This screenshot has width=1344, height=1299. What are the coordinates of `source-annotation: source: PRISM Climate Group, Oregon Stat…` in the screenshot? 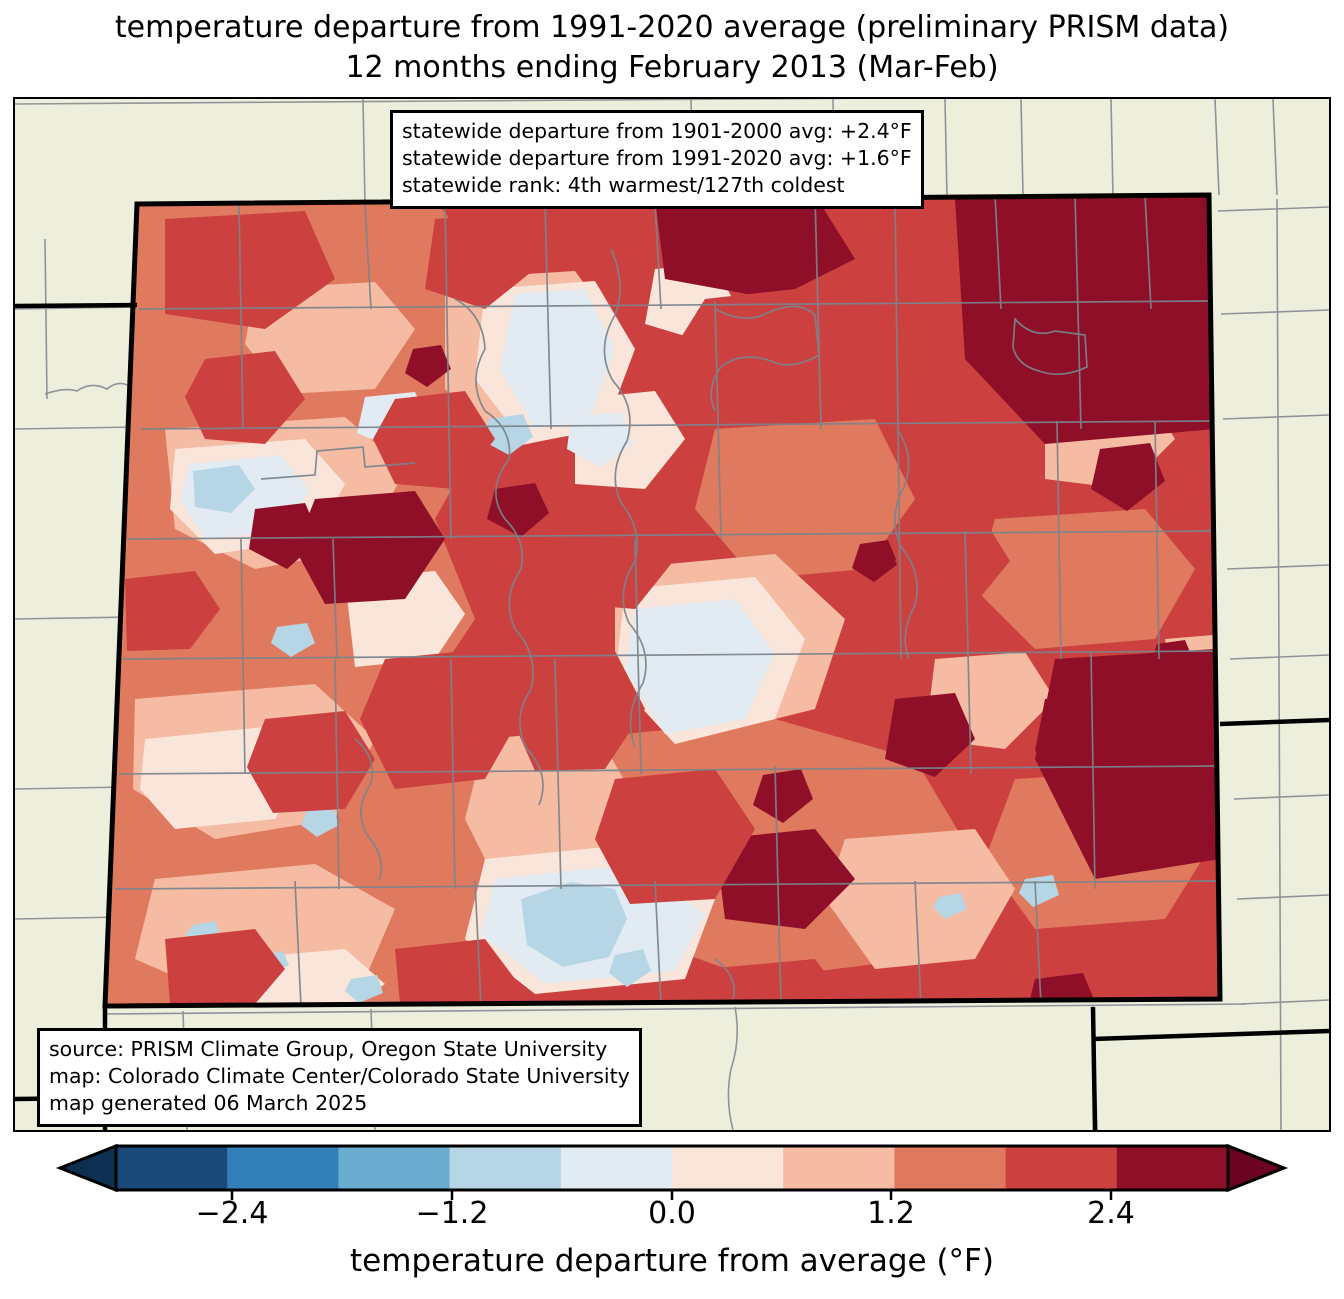 It's located at (339, 1077).